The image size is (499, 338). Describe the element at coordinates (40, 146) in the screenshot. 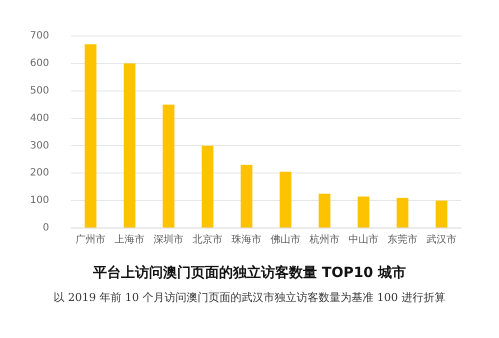

I see `y-tick-label: 300` at that location.